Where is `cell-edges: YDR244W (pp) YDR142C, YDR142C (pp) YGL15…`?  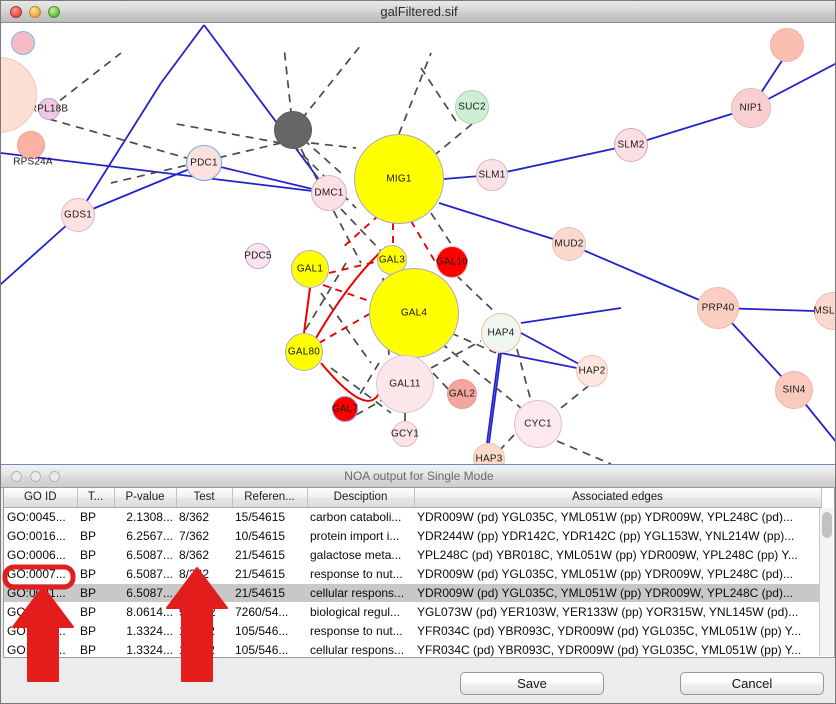 cell-edges: YDR244W (pp) YDR142C, YDR142C (pp) YGL15… is located at coordinates (606, 535).